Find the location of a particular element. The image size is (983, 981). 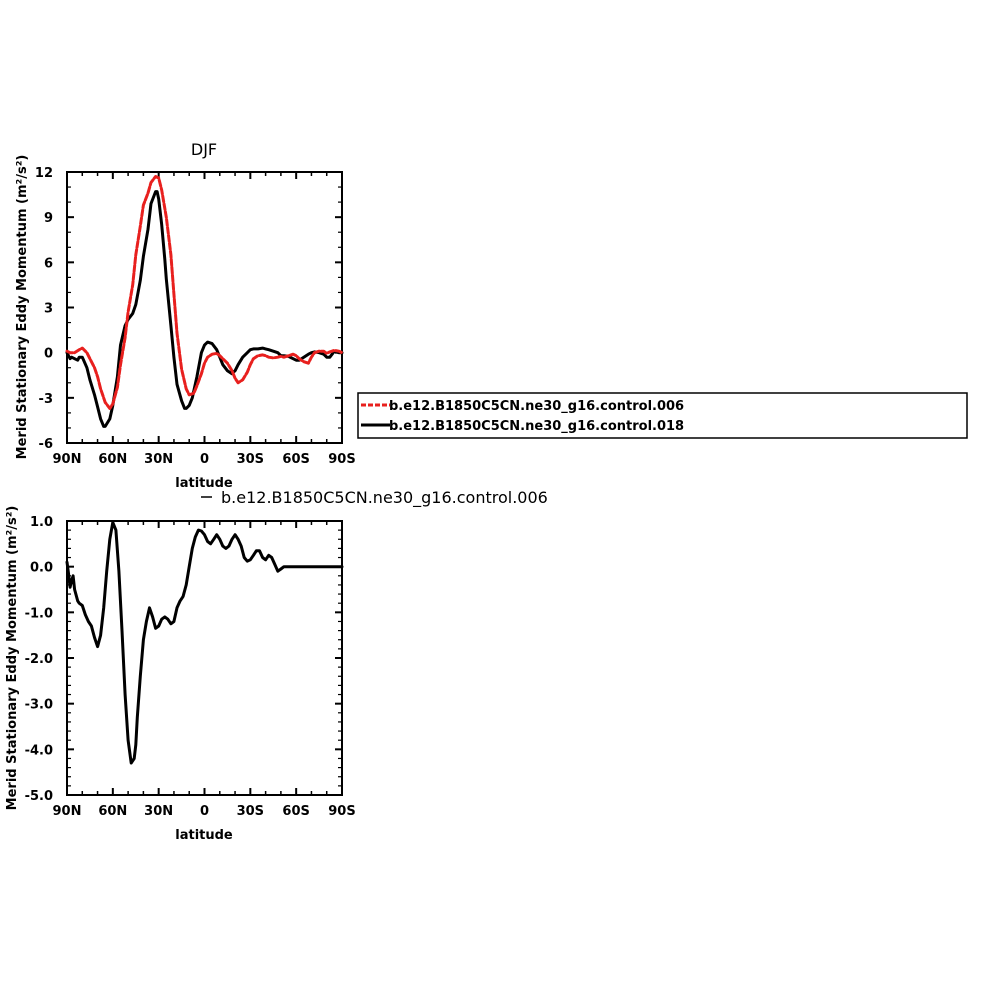

top-y-tick-label: 3 is located at coordinates (48, 309).